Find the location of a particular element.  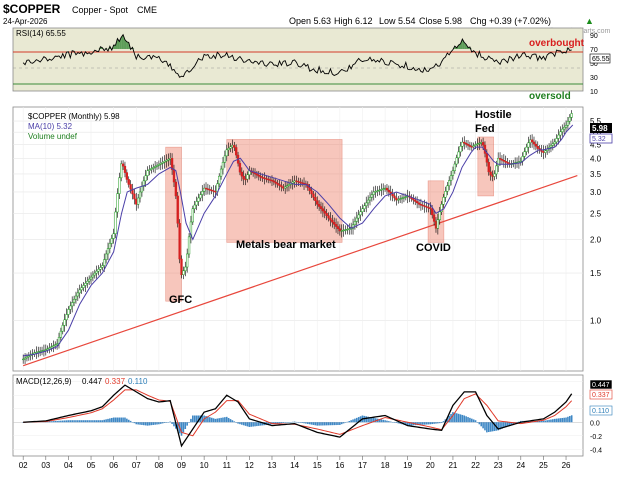

price-tick-label: 3.0 is located at coordinates (596, 192).